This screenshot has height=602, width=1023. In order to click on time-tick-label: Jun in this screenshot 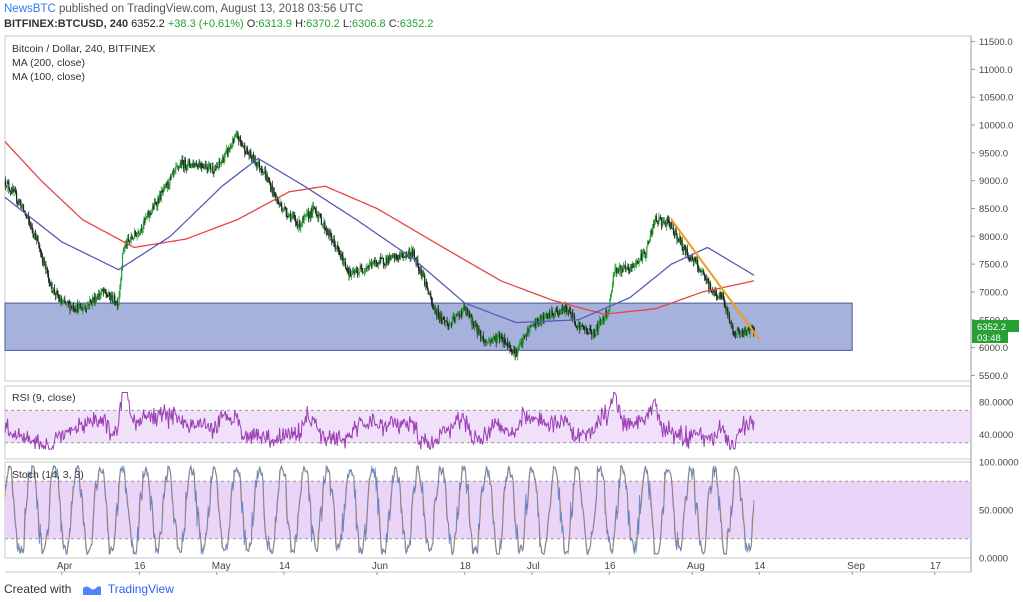, I will do `click(380, 566)`.